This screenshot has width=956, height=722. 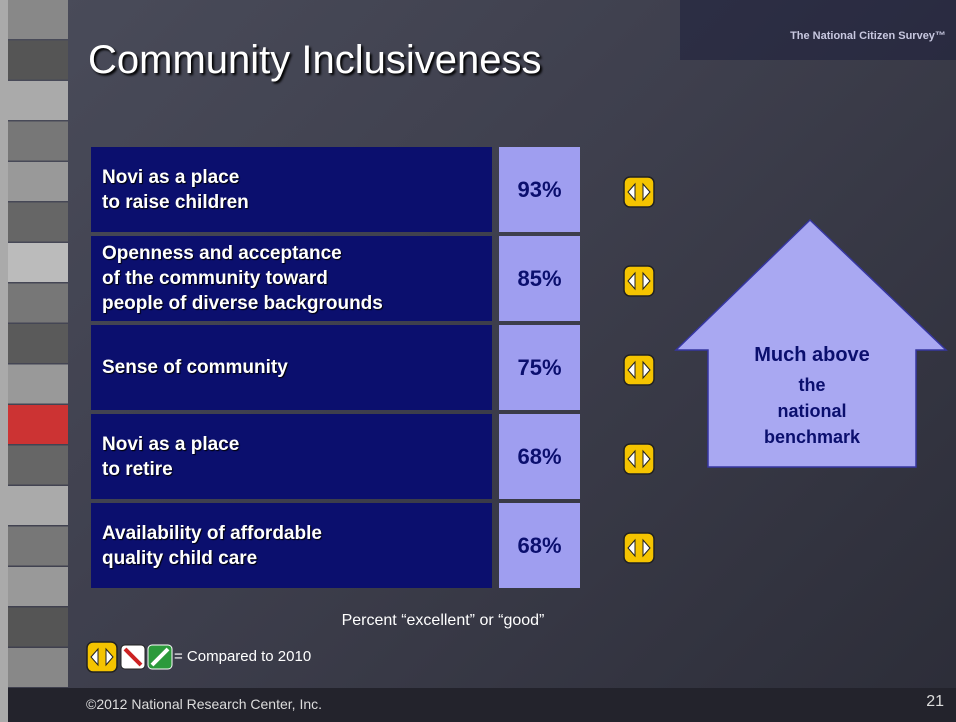 What do you see at coordinates (443, 620) in the screenshot?
I see `caption: Percent “excellent” or “good”` at bounding box center [443, 620].